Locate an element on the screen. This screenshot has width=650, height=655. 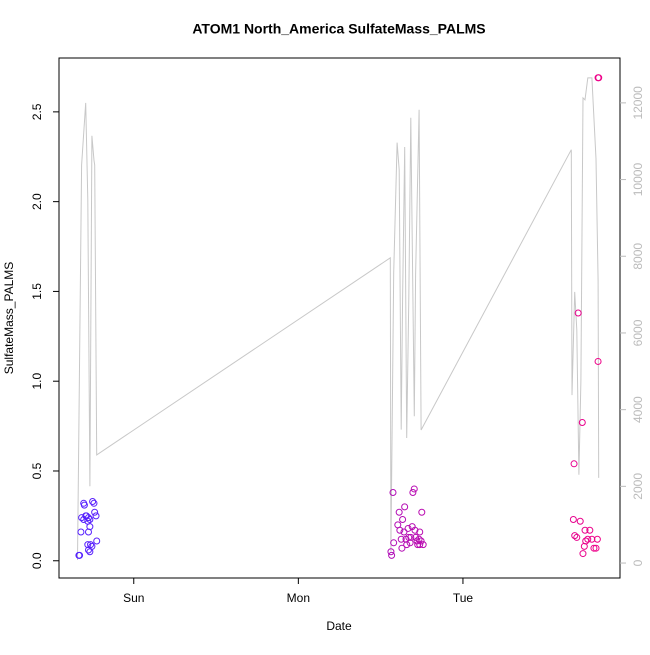
y2-tick-label: 0 is located at coordinates (638, 562).